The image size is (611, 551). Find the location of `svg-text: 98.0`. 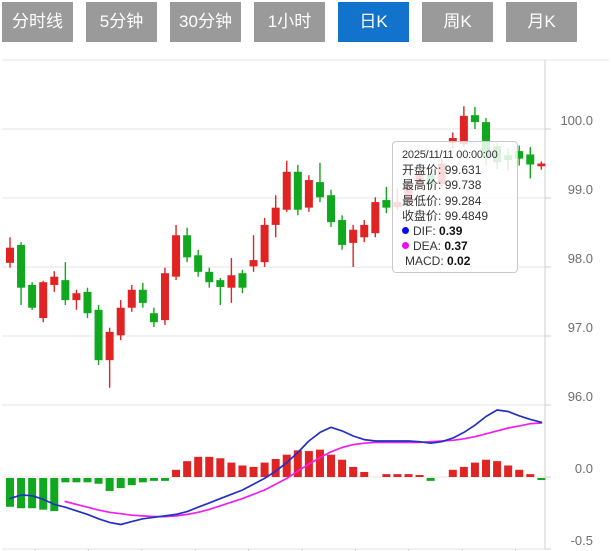

svg-text: 98.0 is located at coordinates (580, 258).